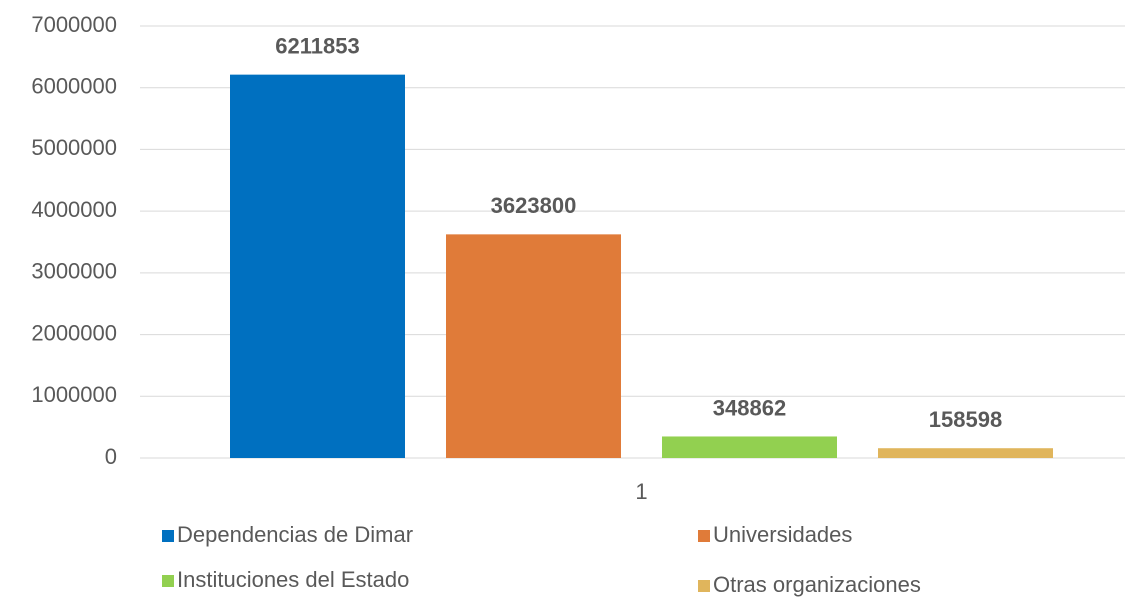 The height and width of the screenshot is (602, 1125). What do you see at coordinates (74, 147) in the screenshot?
I see `y-tick-label: 5000000` at bounding box center [74, 147].